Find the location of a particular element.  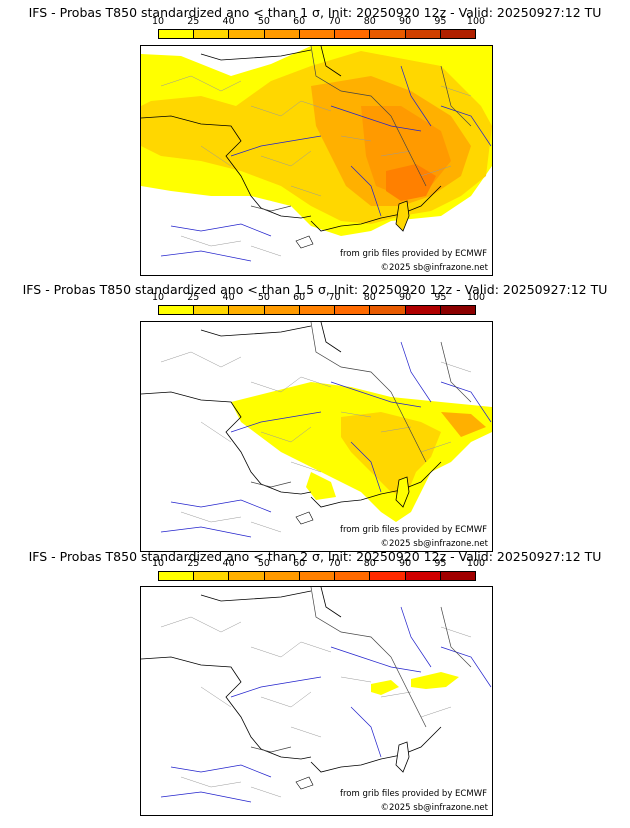

map-graphic is located at coordinates (316, 430).